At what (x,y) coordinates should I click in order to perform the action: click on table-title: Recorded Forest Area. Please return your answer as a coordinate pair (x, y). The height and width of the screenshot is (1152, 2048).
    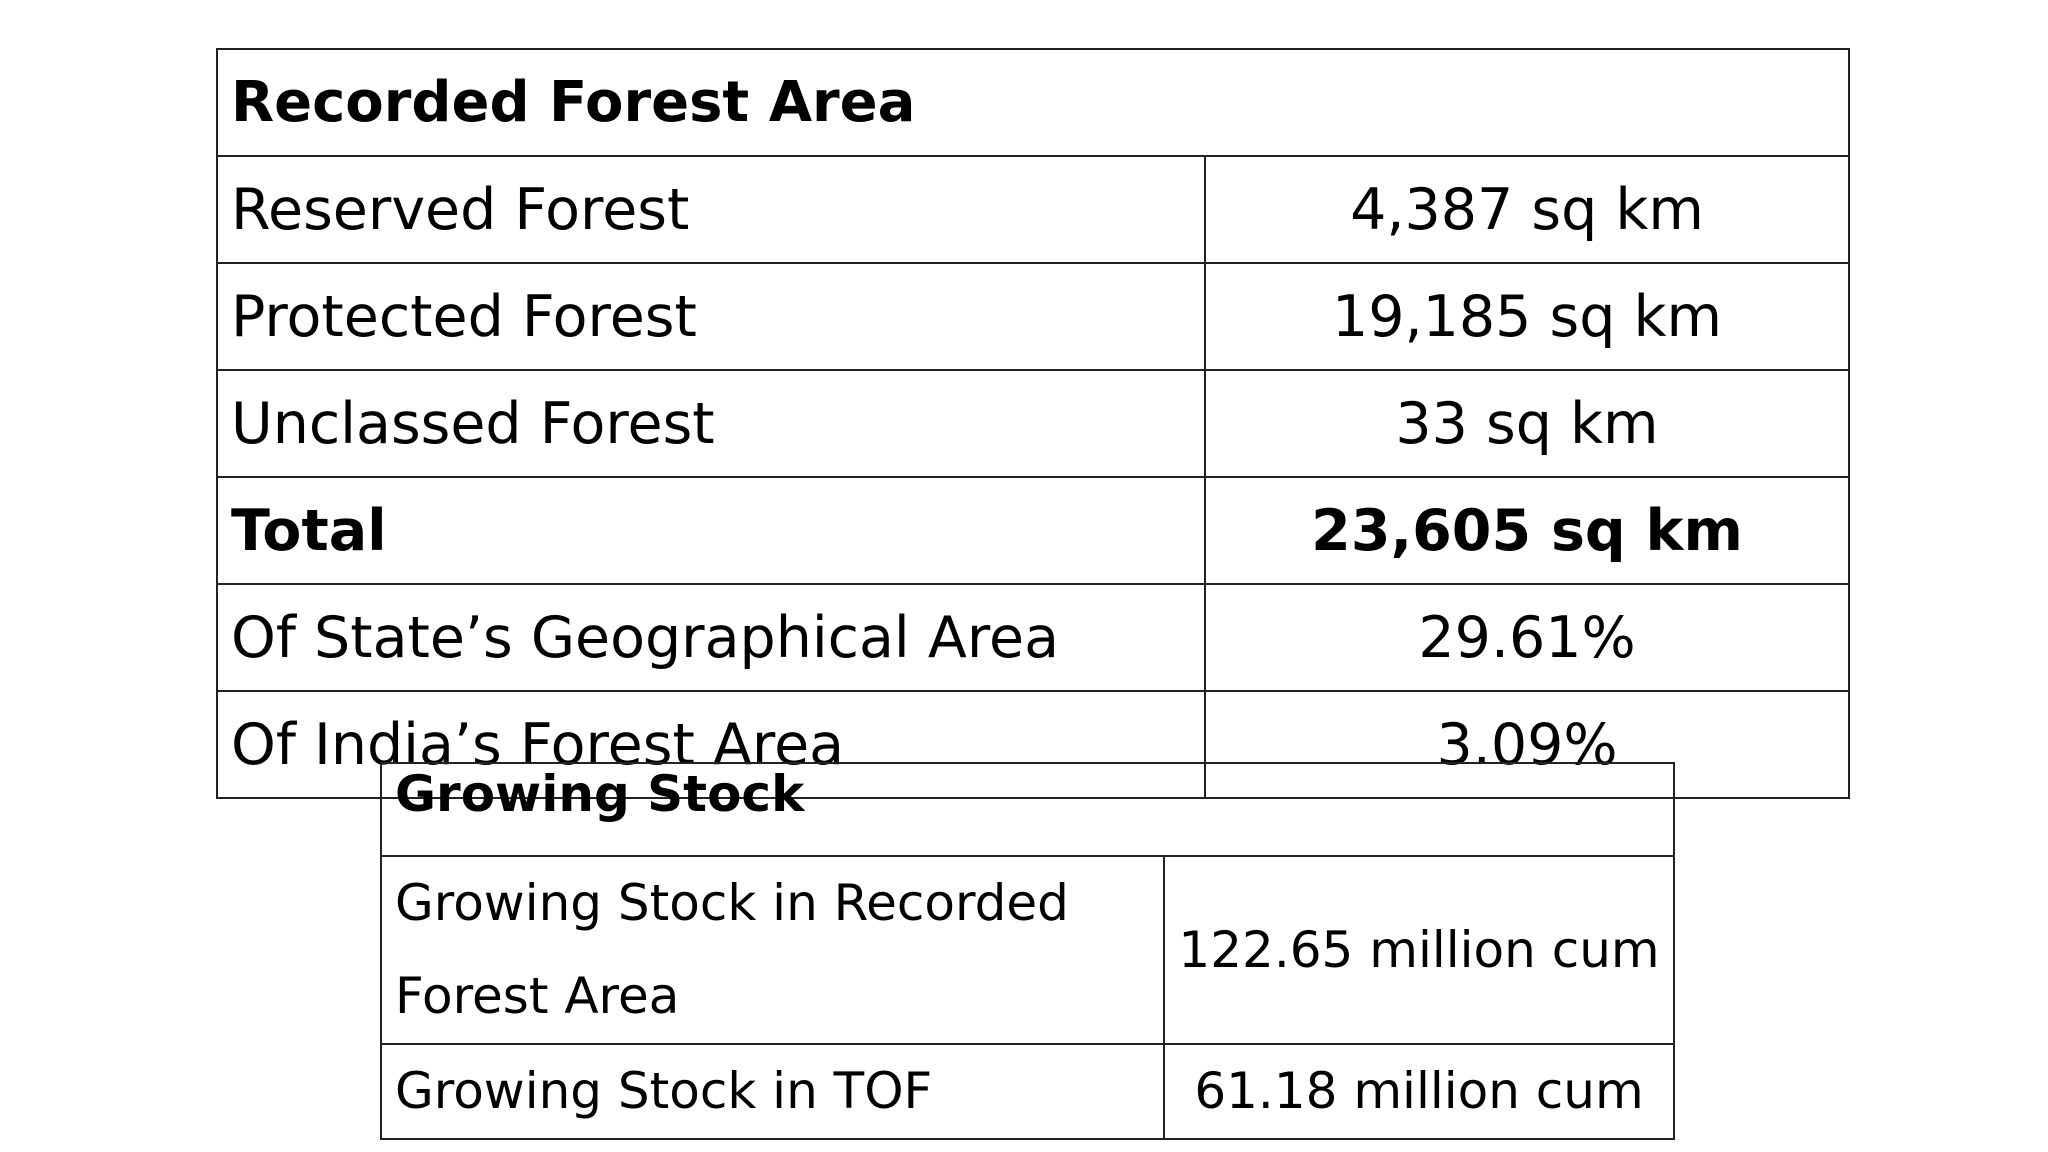
    Looking at the image, I should click on (1033, 102).